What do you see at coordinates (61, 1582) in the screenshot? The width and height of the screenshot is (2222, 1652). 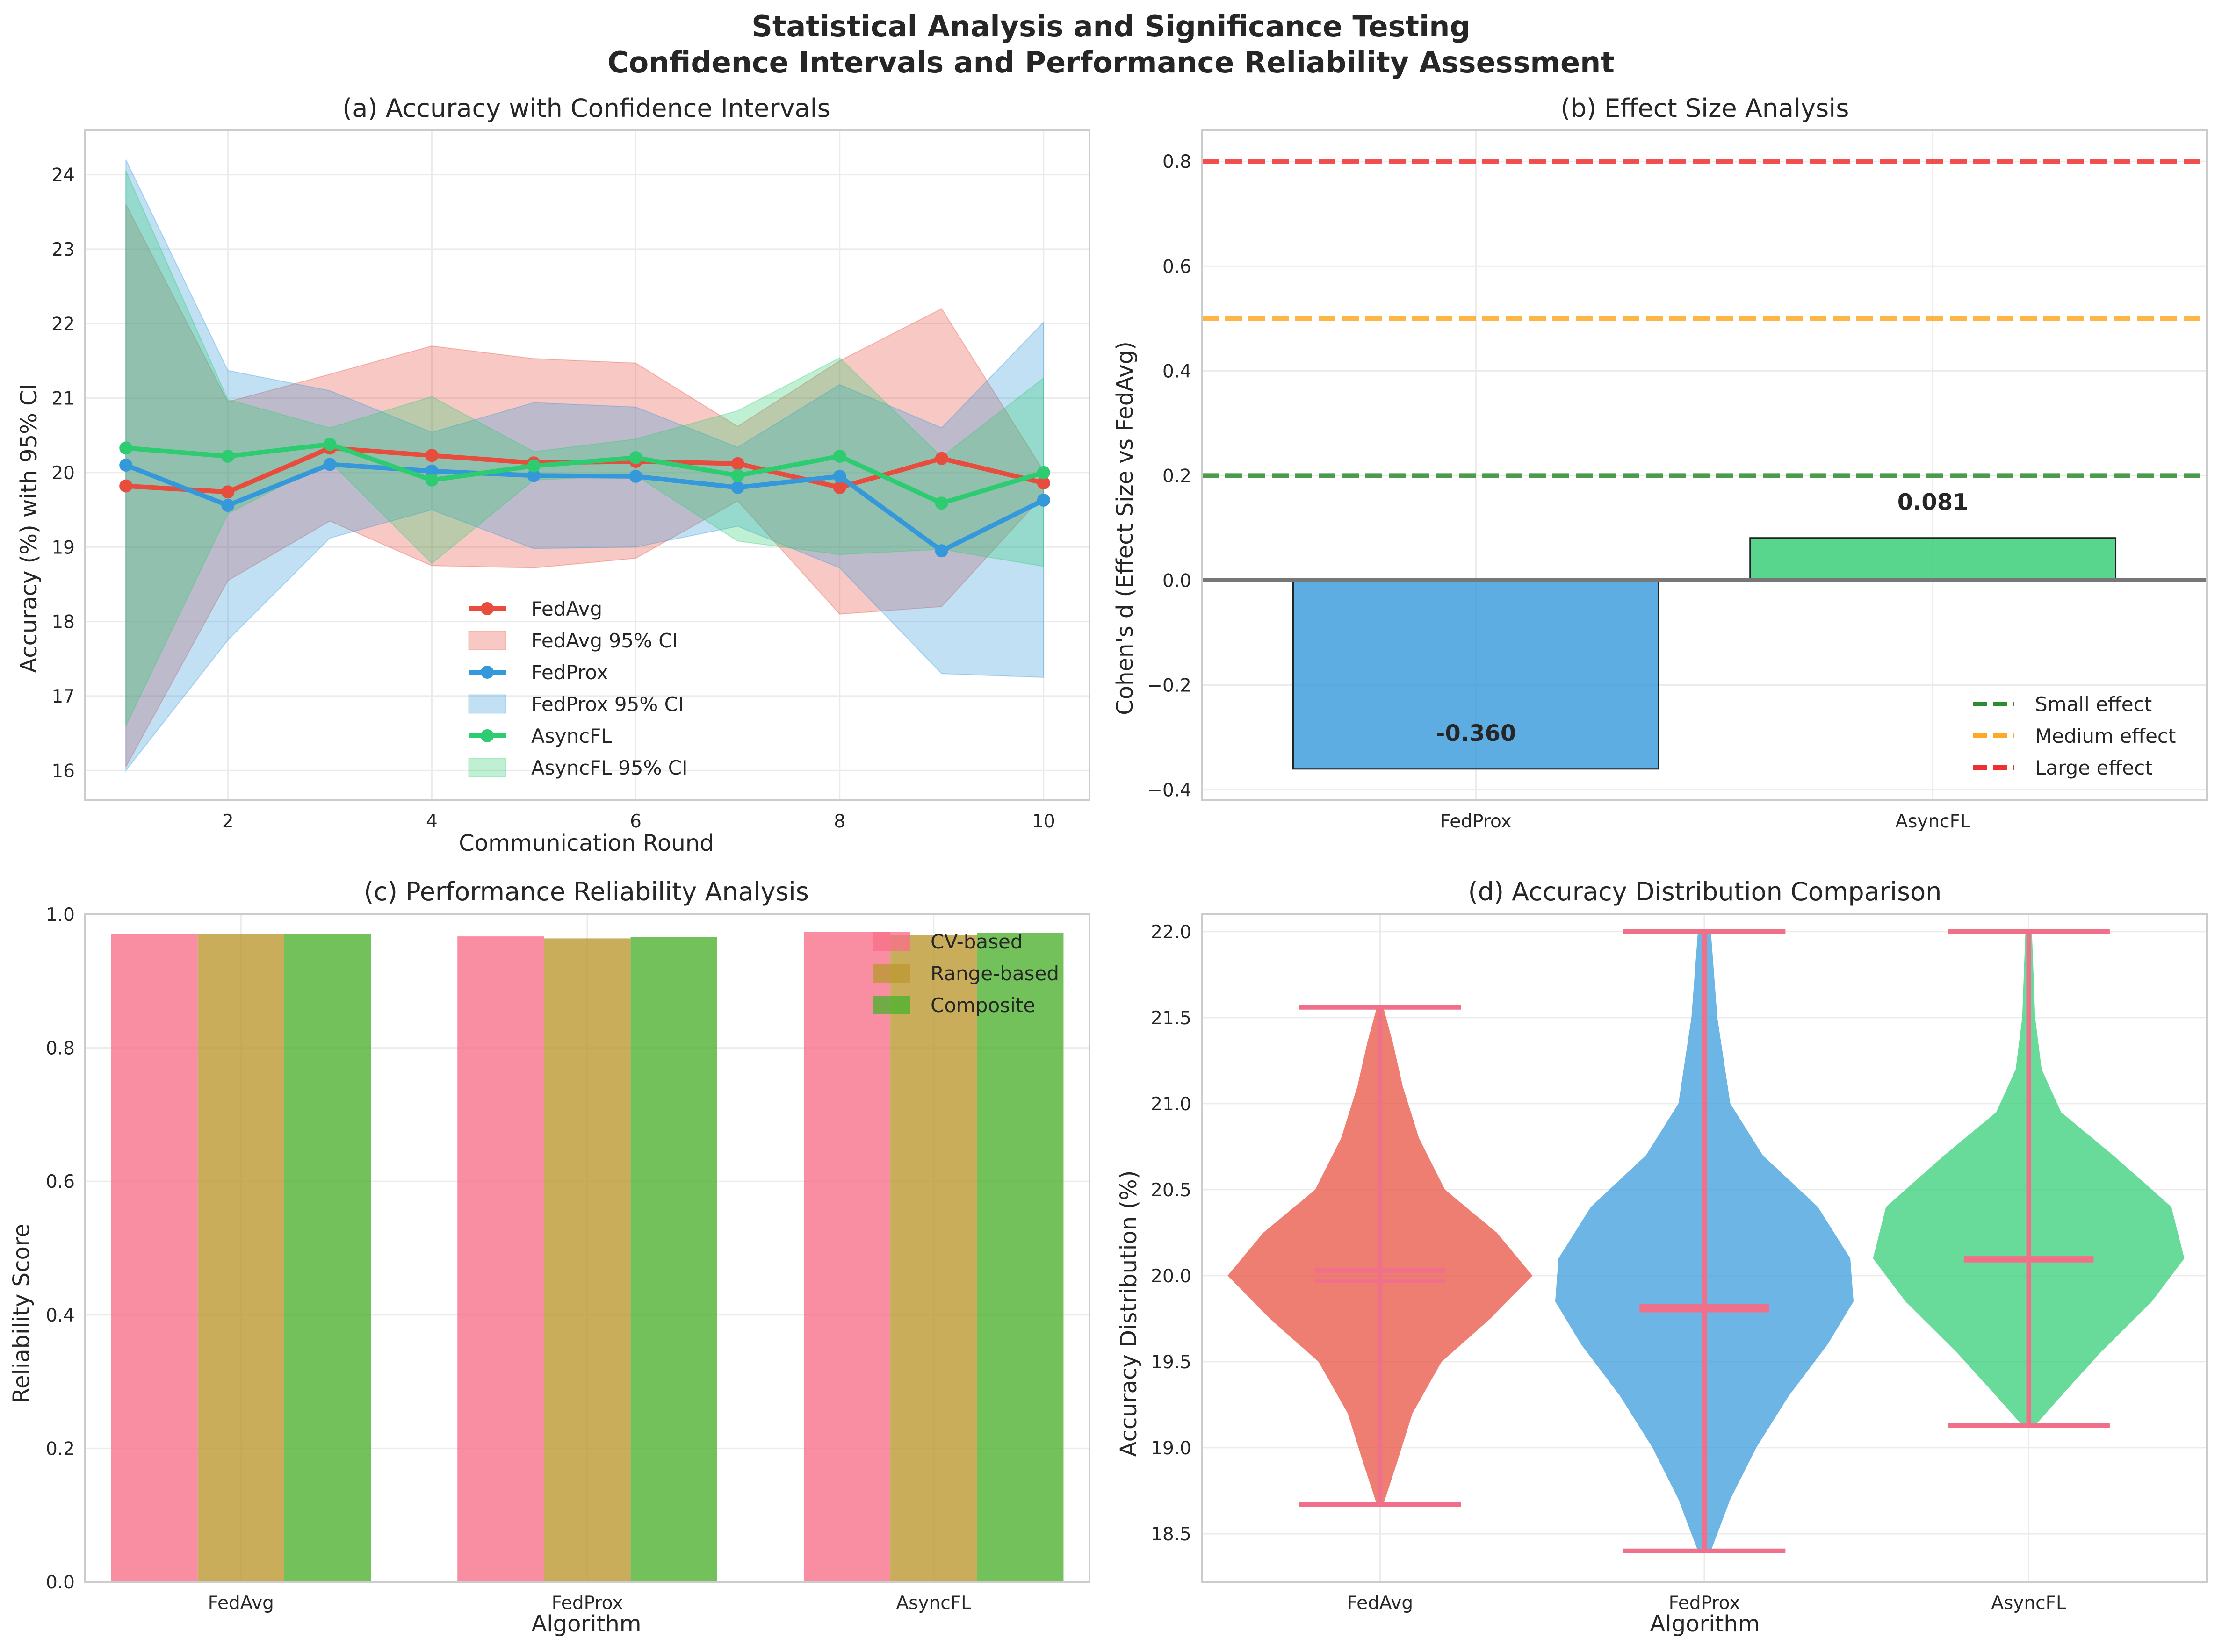 I see `panel-c-ytick-label: 0.0` at bounding box center [61, 1582].